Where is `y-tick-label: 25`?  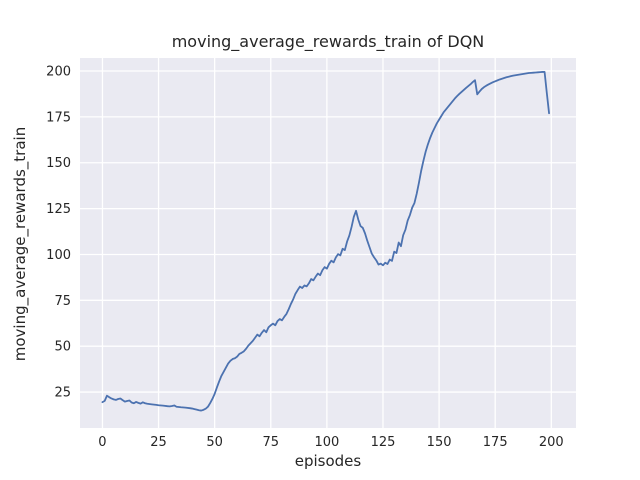
y-tick-label: 25 is located at coordinates (62, 393).